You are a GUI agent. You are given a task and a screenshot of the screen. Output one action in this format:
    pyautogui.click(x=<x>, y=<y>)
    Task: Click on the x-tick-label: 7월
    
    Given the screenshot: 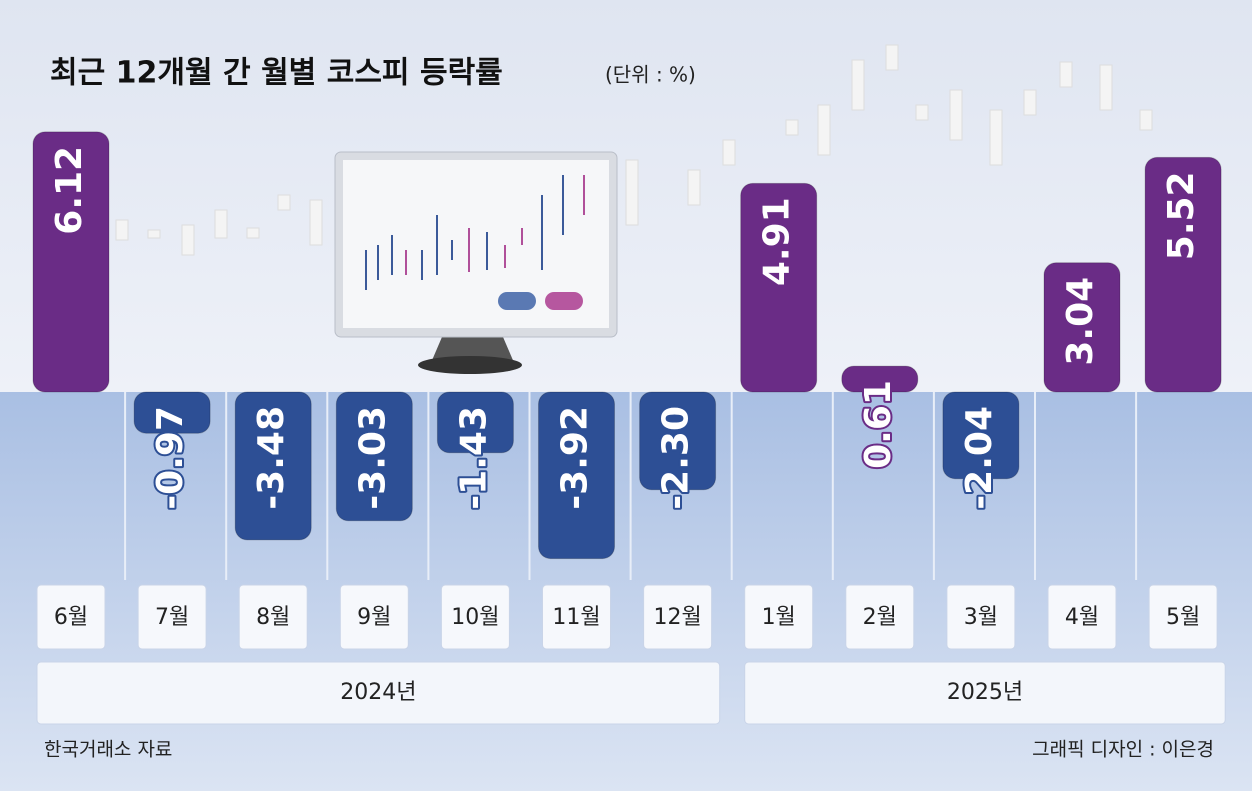 What is the action you would take?
    pyautogui.click(x=172, y=617)
    